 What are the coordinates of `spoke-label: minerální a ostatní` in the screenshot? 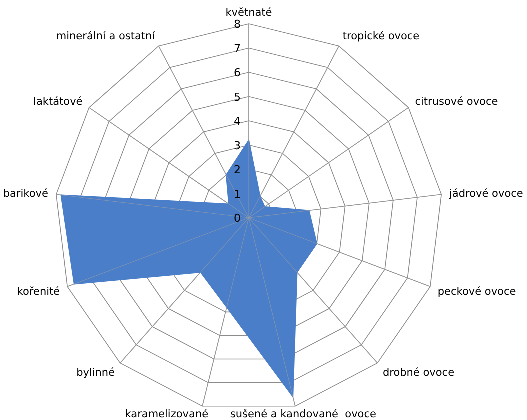 It's located at (106, 36).